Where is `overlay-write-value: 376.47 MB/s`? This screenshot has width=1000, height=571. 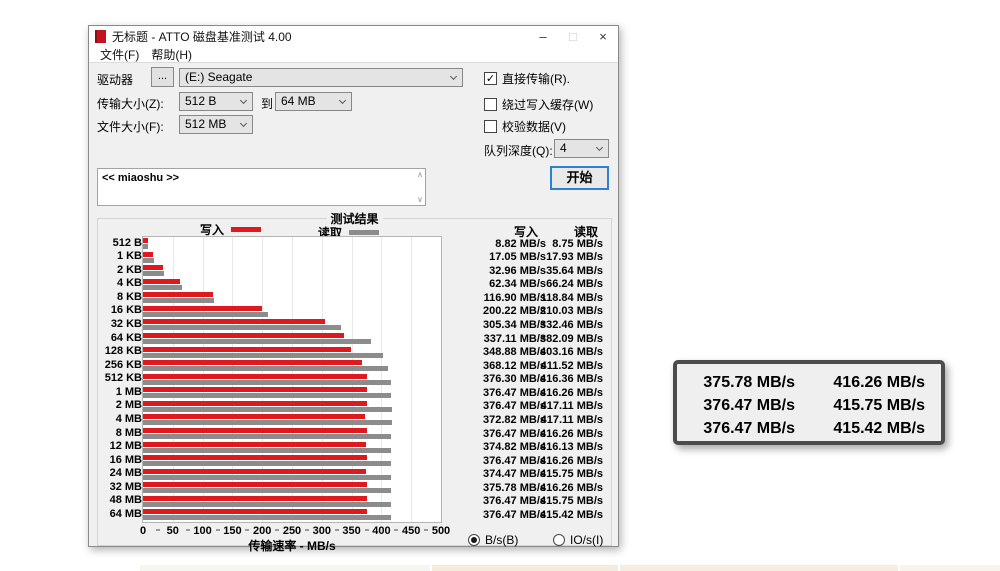
overlay-write-value: 376.47 MB/s is located at coordinates (749, 405).